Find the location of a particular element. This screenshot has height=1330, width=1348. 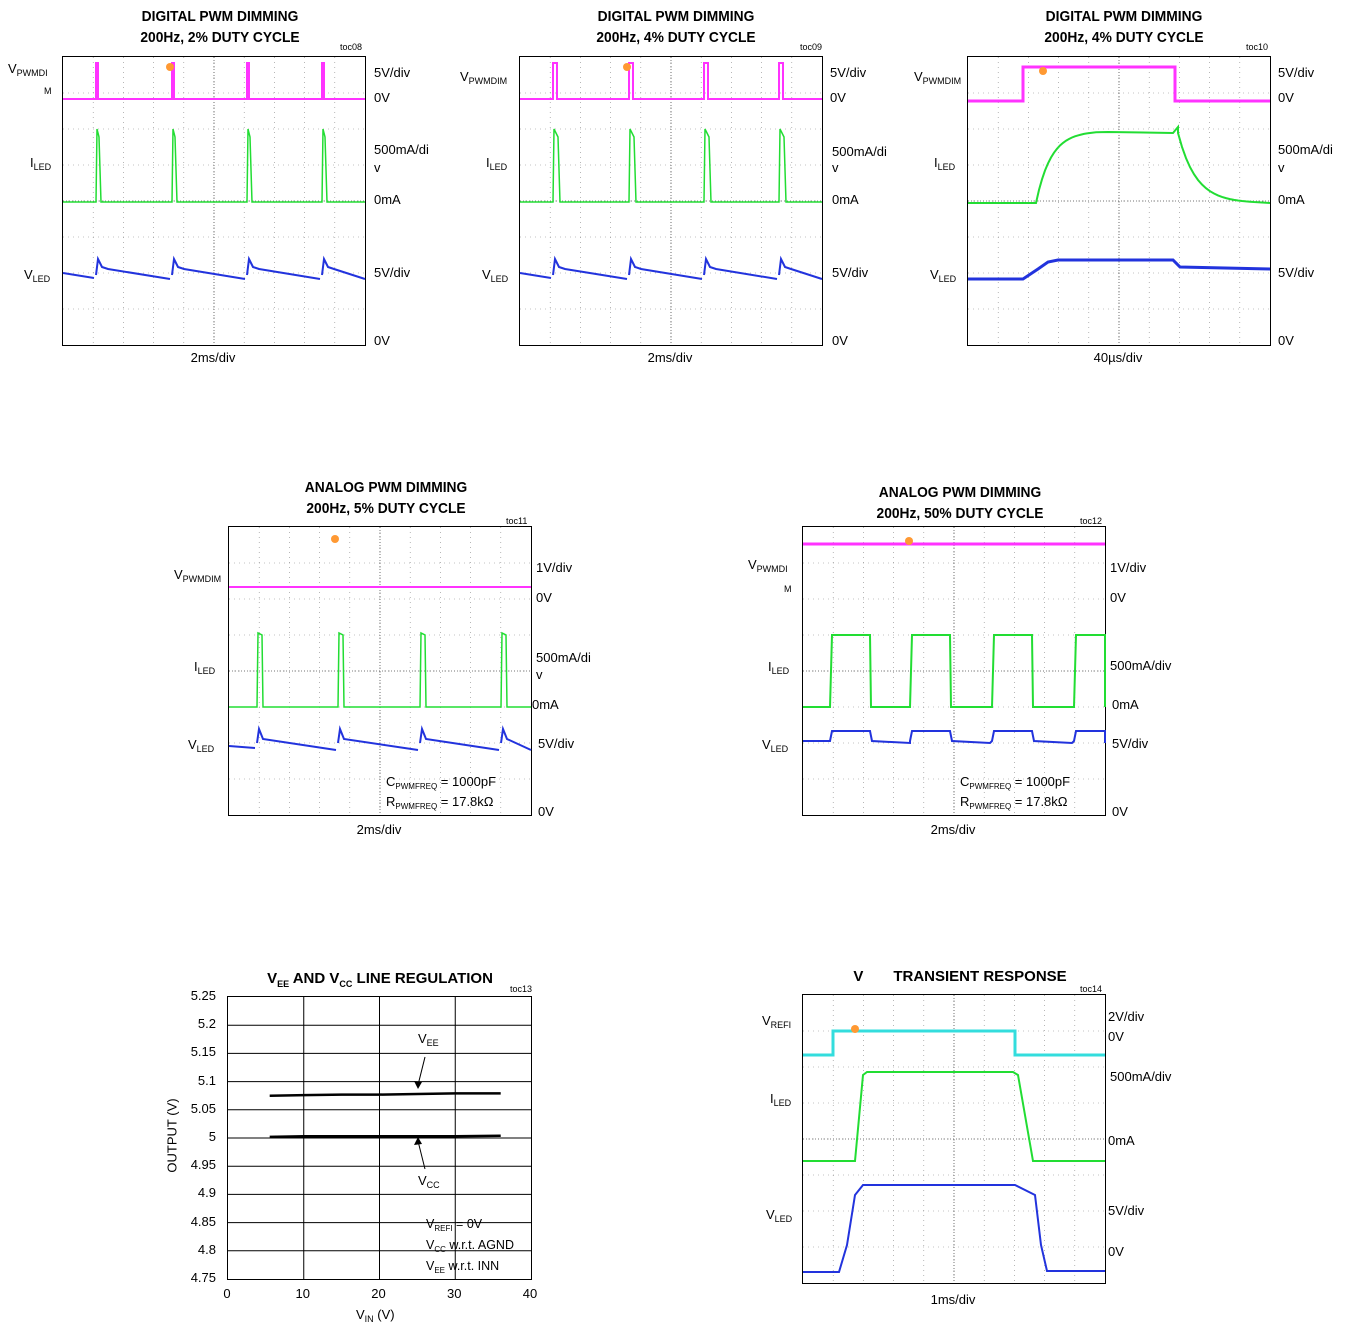

figure-id: toc09 is located at coordinates (811, 47).